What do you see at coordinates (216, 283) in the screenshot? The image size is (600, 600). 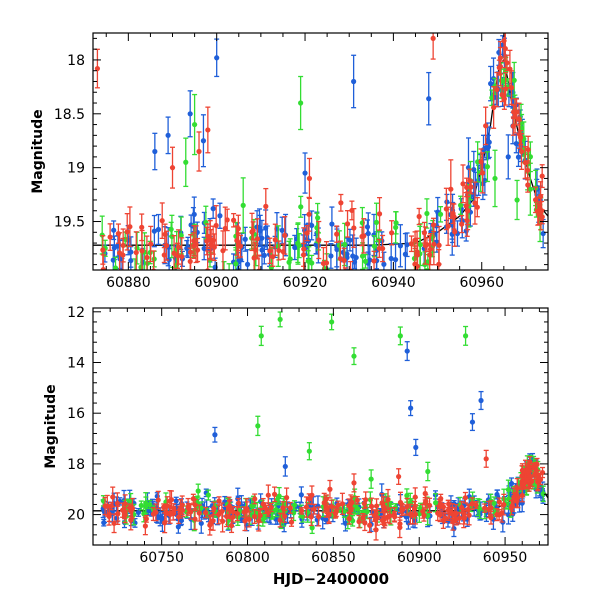 I see `top-x-tick-label: 60900` at bounding box center [216, 283].